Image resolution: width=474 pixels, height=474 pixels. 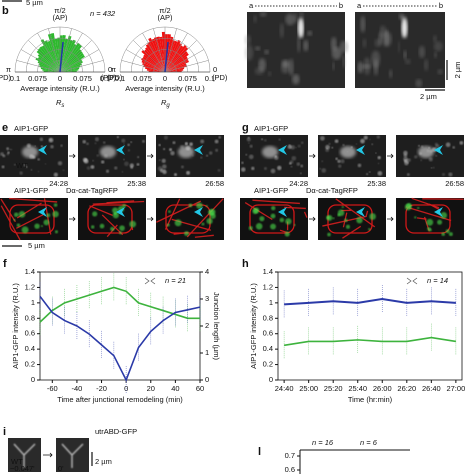 What do you see at coordinates (166, 57) in the screenshot?
I see `mean-vector` at bounding box center [166, 57].